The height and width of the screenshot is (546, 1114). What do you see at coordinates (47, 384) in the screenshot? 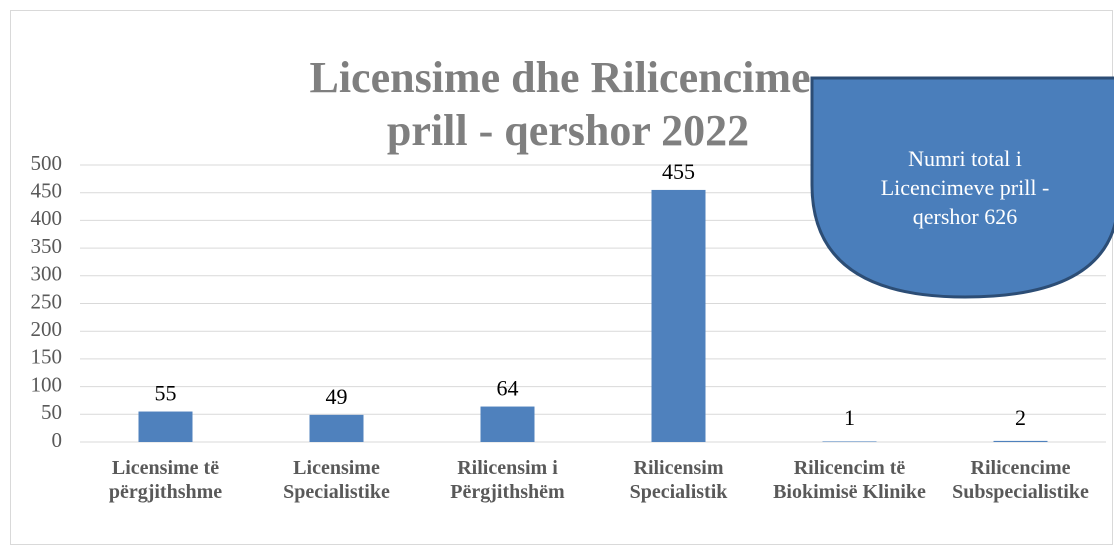
I see `y-tick-label: 100` at bounding box center [47, 384].